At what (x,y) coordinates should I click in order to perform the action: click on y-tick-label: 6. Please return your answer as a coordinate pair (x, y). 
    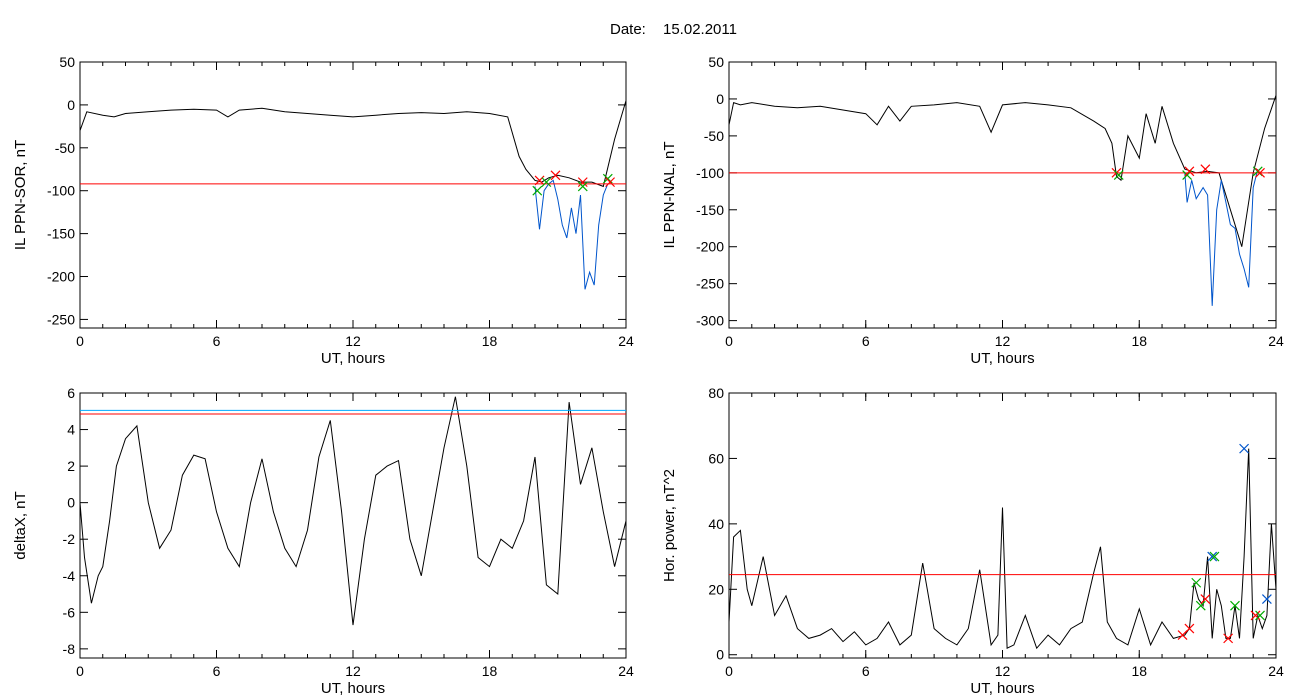
    Looking at the image, I should click on (71, 393).